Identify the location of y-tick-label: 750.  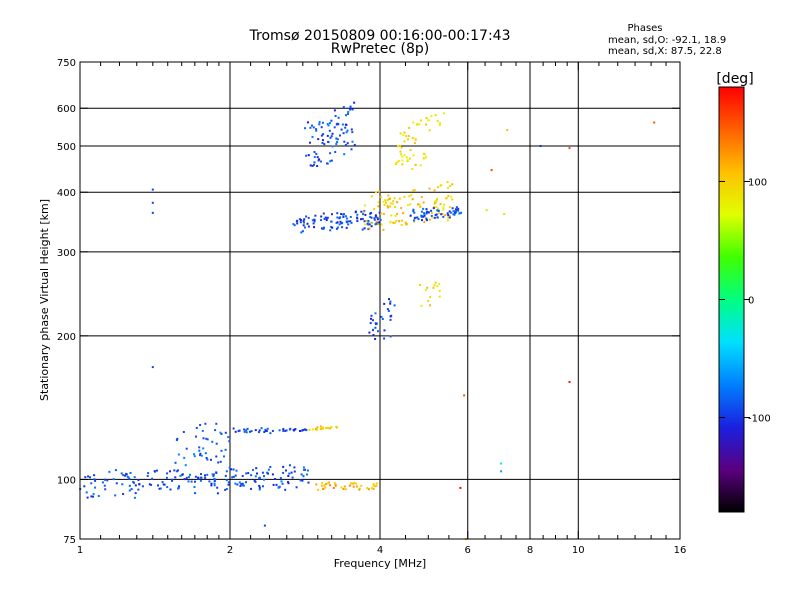
(66, 63).